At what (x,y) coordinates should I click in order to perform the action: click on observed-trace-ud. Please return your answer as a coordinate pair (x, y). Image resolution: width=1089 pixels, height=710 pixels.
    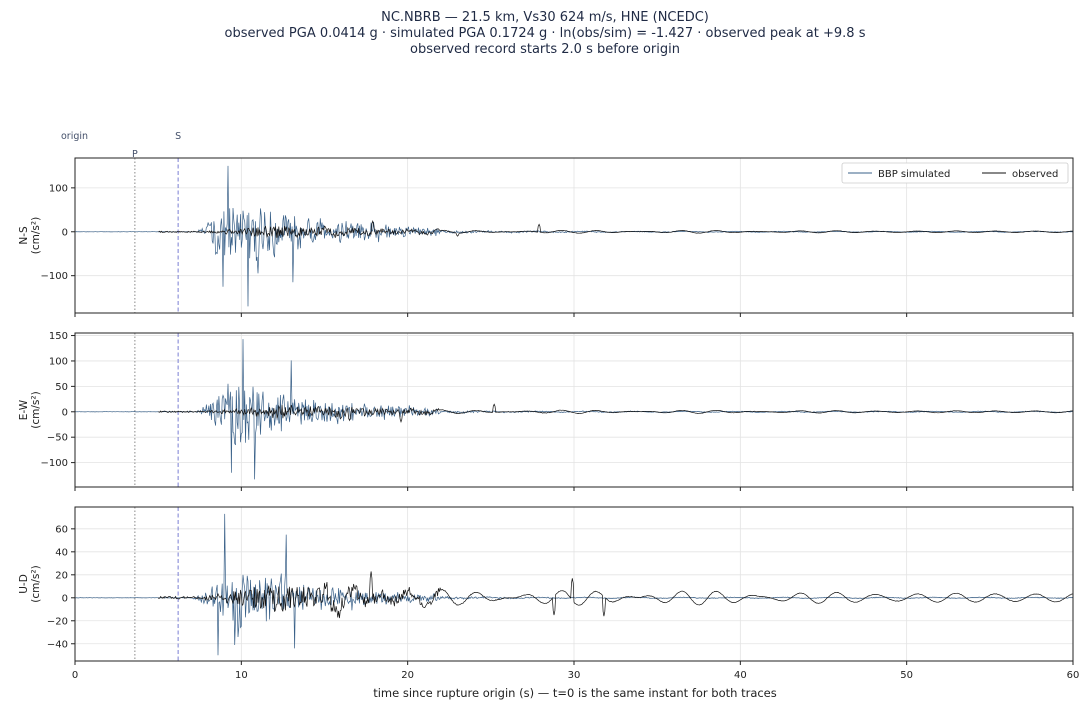
    Looking at the image, I should click on (615, 595).